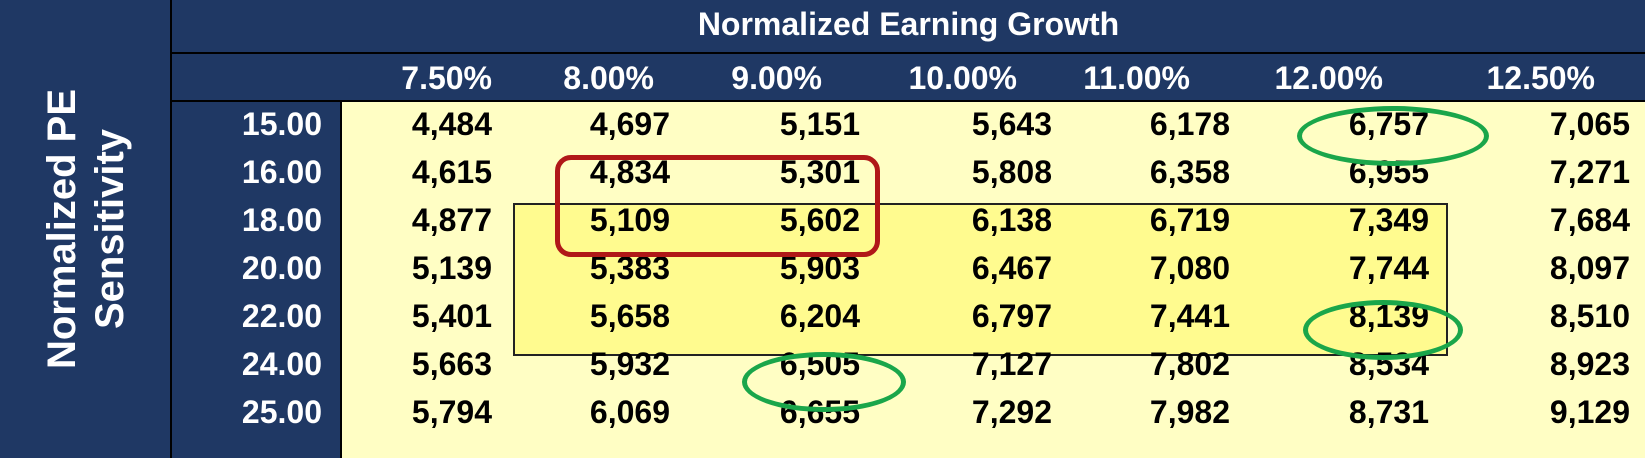  I want to click on column-header: 7.50%, so click(446, 78).